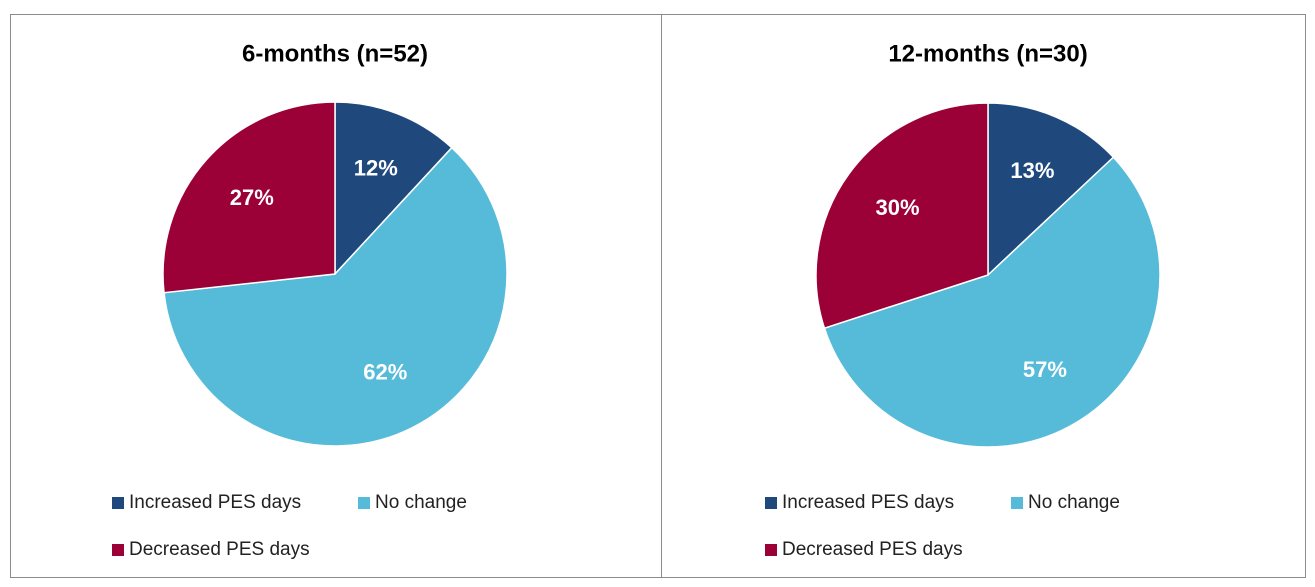  I want to click on chart-title: 6-months (n=52), so click(335, 53).